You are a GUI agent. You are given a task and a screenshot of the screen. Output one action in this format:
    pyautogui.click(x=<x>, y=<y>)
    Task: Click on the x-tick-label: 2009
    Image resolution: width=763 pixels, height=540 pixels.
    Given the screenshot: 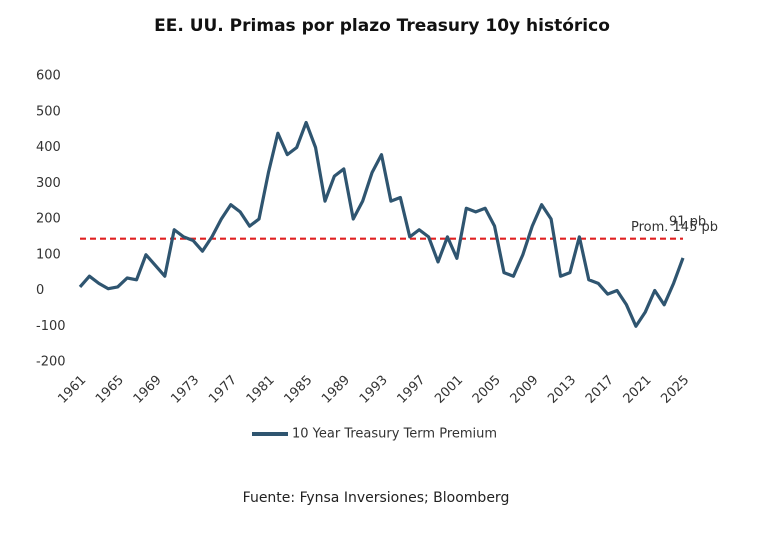 What is the action you would take?
    pyautogui.click(x=525, y=390)
    